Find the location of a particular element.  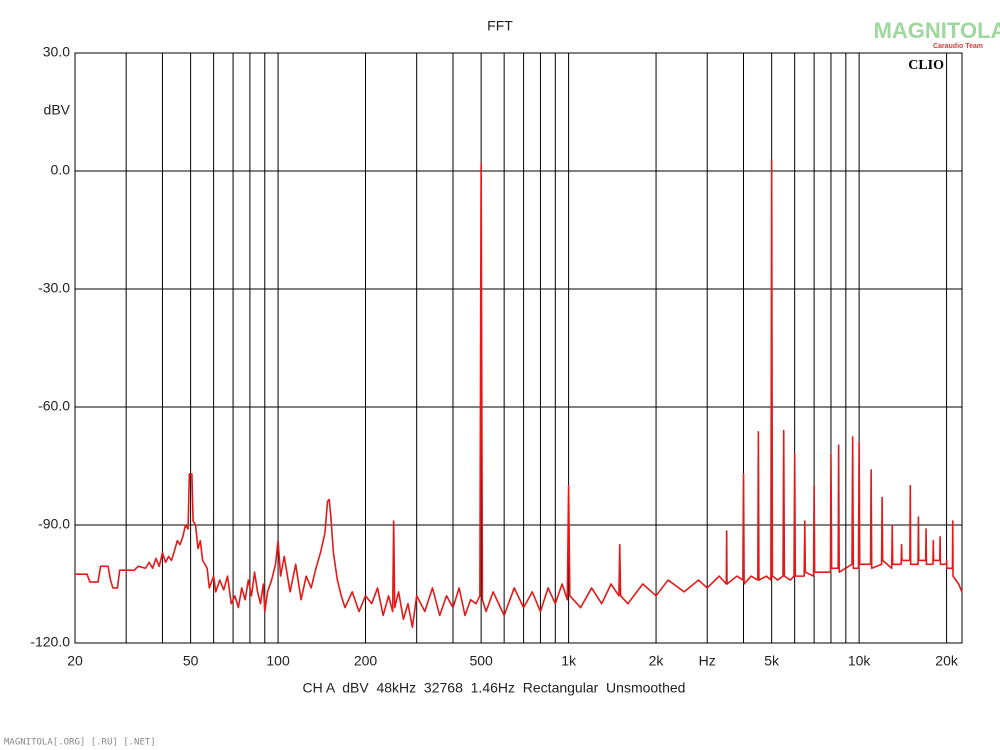

x-tick-label: 200 is located at coordinates (366, 661).